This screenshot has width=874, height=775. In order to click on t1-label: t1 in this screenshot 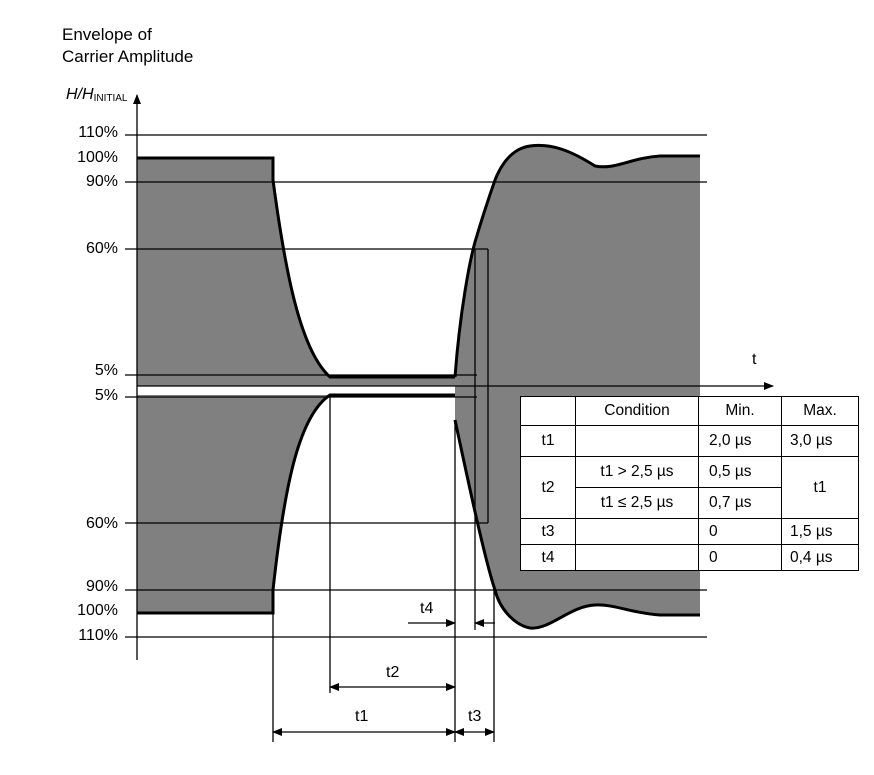, I will do `click(362, 716)`.